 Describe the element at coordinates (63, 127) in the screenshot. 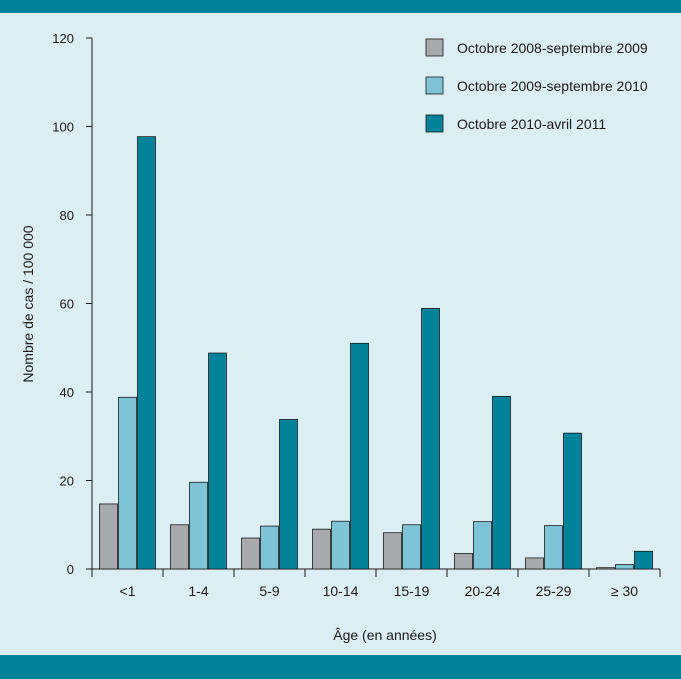

I see `y-tick-label: 100` at that location.